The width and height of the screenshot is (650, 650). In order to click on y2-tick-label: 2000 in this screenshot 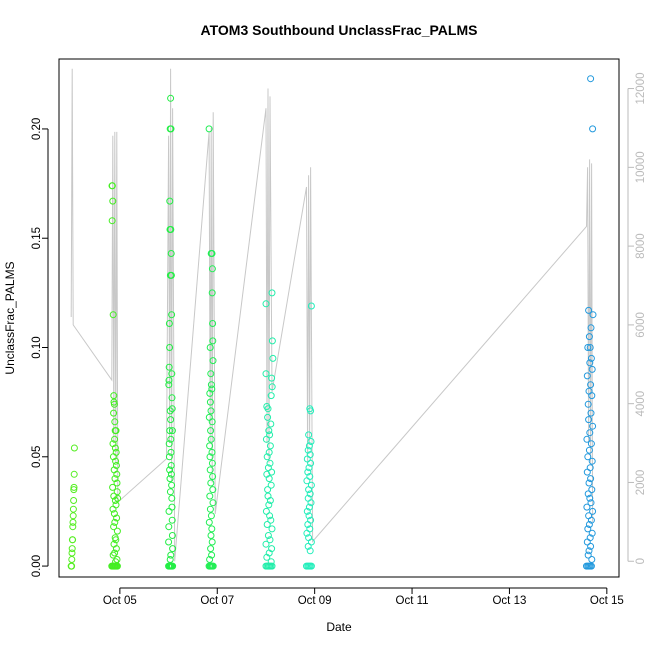, I will do `click(641, 483)`.